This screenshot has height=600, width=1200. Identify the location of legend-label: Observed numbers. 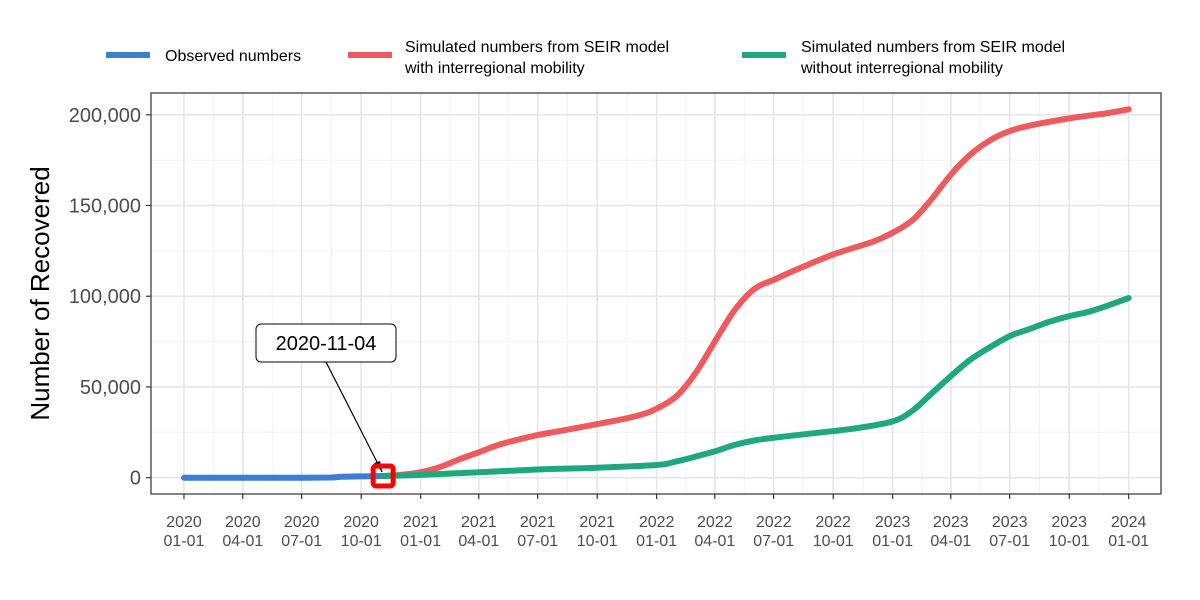
(233, 56).